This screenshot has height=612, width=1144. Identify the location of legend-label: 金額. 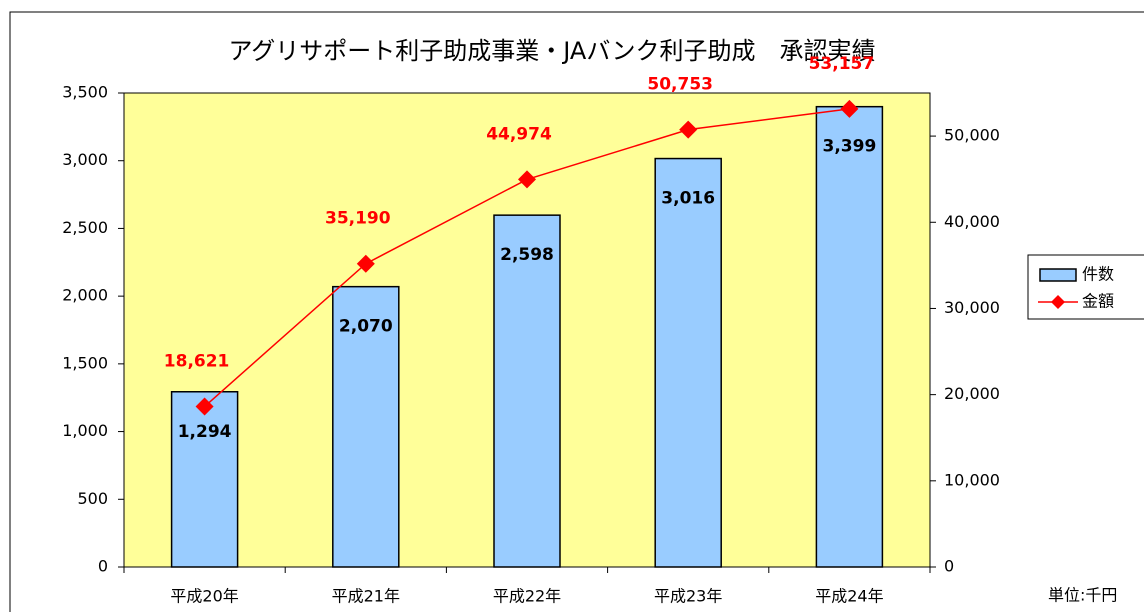
(1098, 301).